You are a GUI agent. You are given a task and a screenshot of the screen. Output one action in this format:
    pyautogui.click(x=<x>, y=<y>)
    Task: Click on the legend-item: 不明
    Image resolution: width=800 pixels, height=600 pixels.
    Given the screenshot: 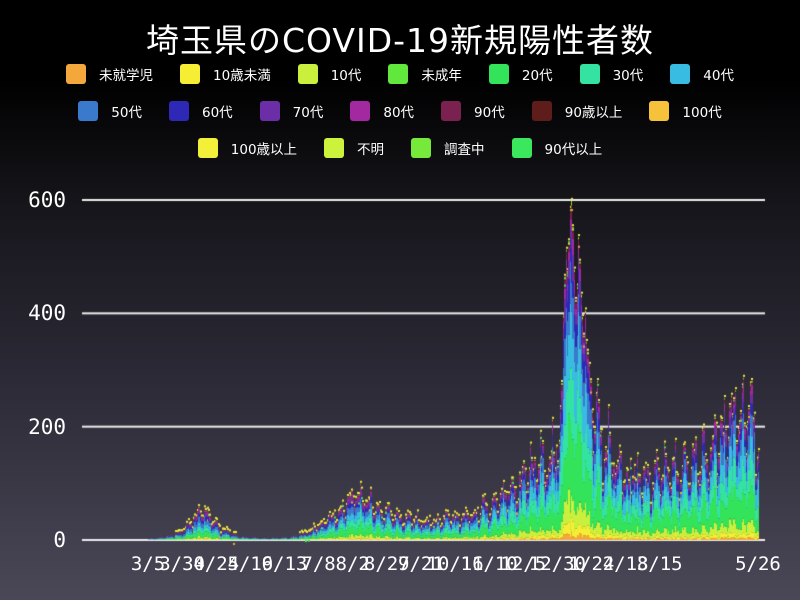 What is the action you would take?
    pyautogui.click(x=354, y=148)
    